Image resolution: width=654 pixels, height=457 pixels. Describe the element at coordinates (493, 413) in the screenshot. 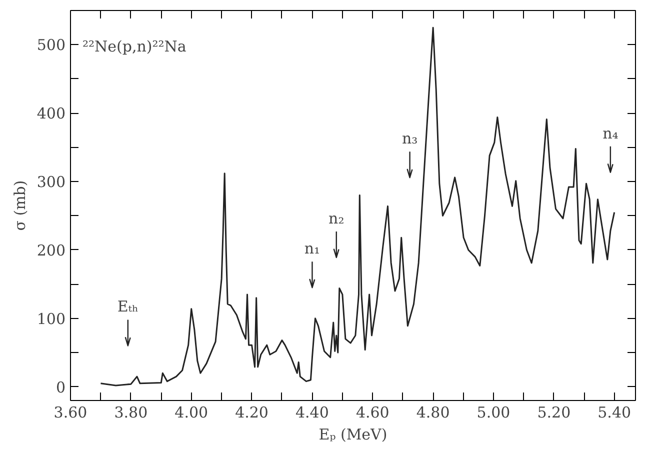

I see `x-tick-label: 5.00` at that location.